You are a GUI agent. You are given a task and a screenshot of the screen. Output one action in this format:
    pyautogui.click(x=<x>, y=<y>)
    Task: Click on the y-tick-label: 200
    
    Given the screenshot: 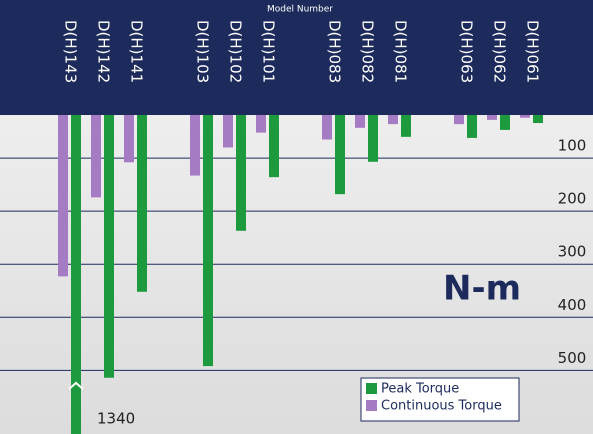 What is the action you would take?
    pyautogui.click(x=572, y=199)
    